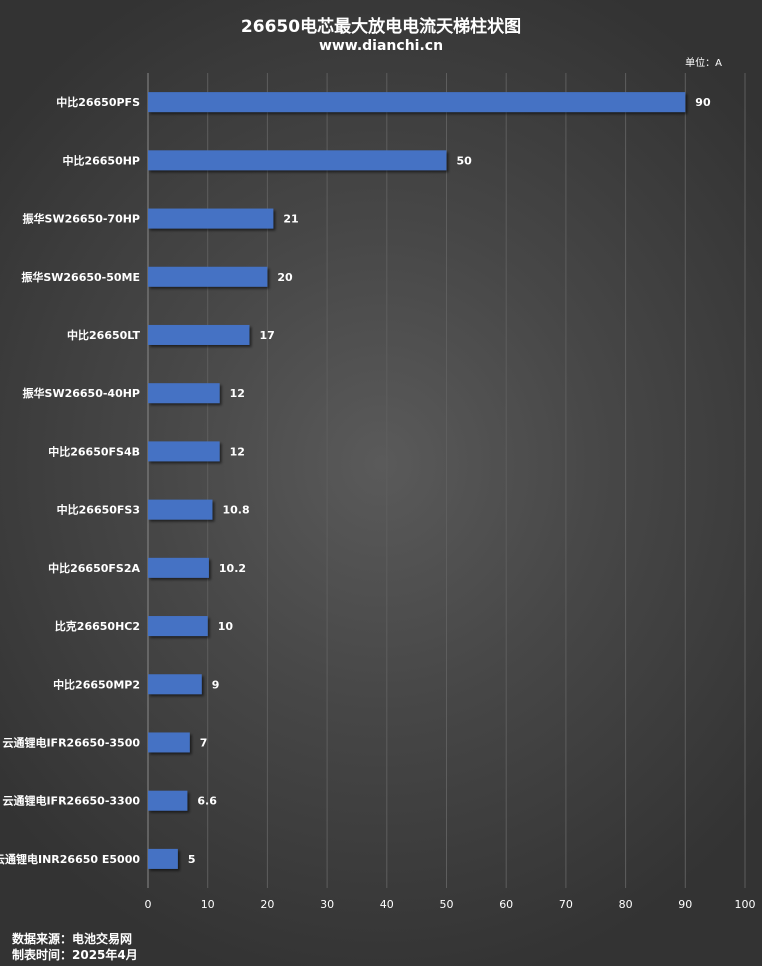  Describe the element at coordinates (81, 393) in the screenshot. I see `category-label: 振华SW26650-40HP` at that location.